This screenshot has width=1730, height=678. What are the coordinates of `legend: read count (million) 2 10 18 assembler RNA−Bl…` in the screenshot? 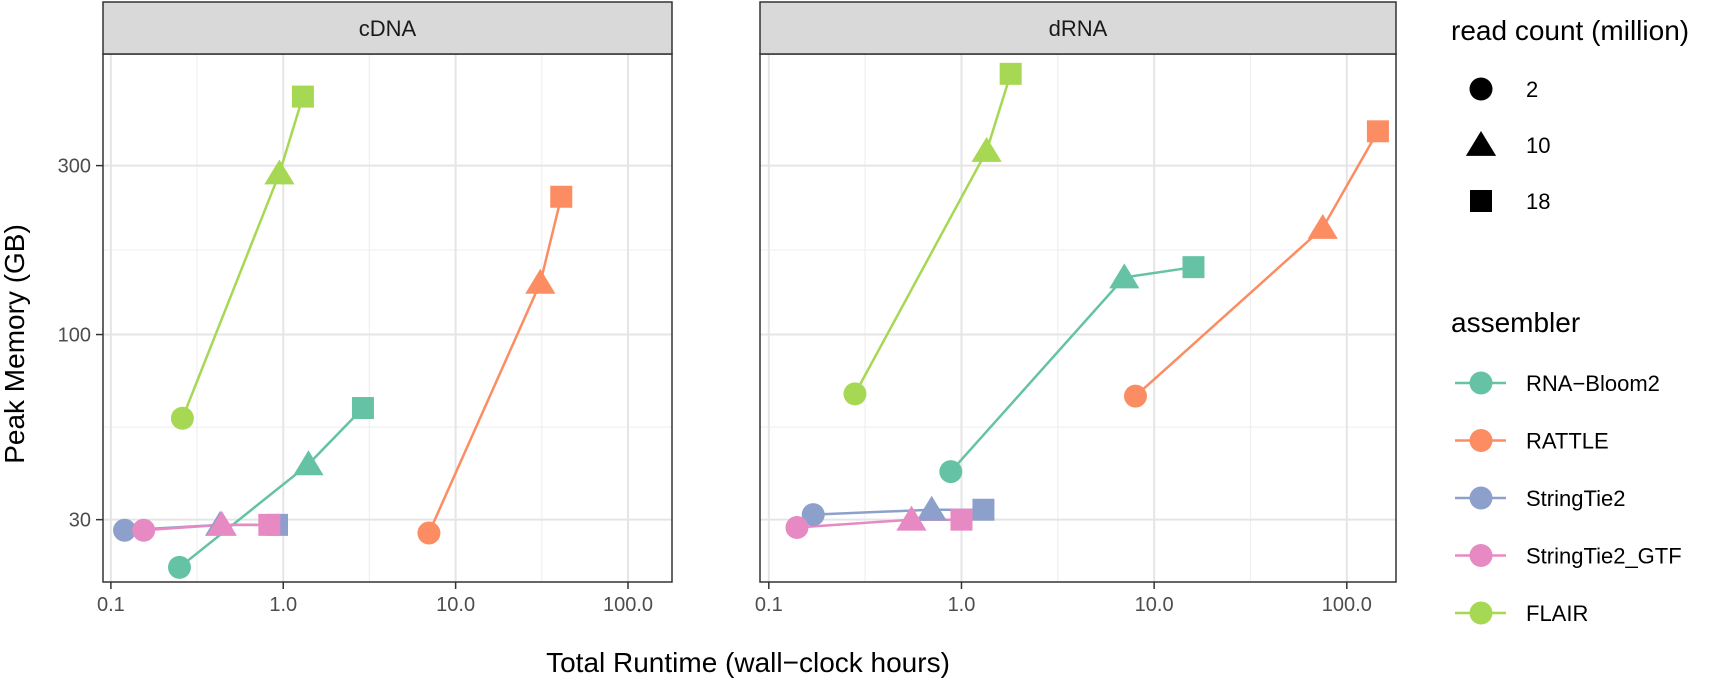 It's located at (1570, 320).